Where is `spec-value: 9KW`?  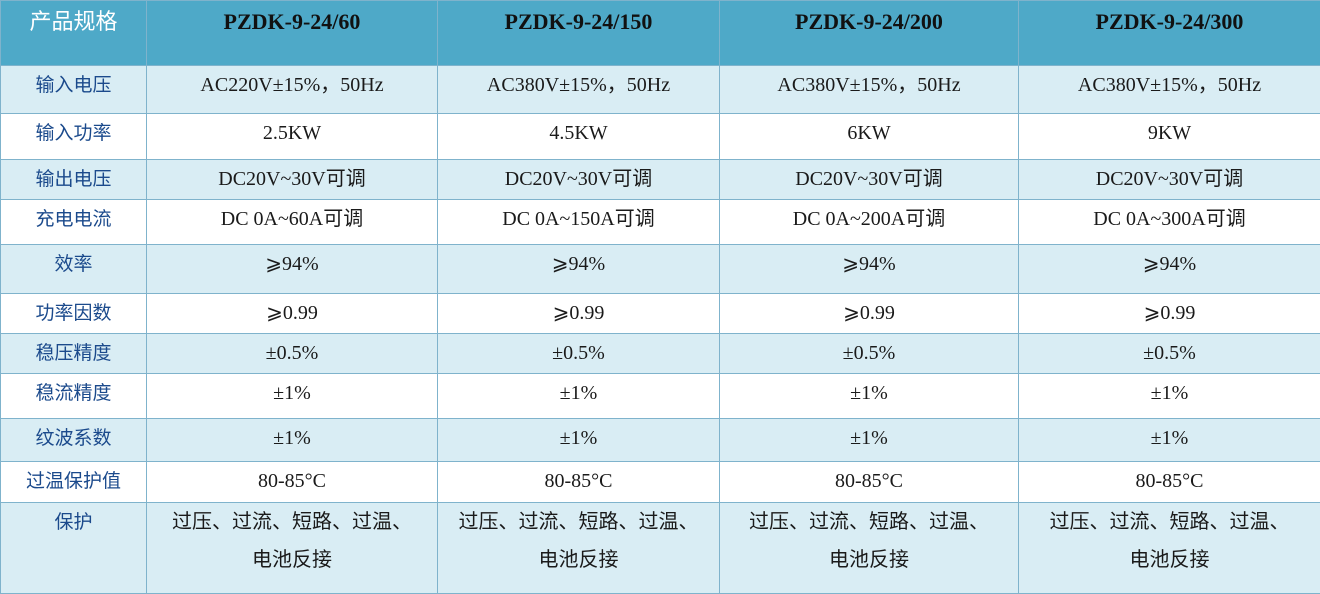 spec-value: 9KW is located at coordinates (1169, 133).